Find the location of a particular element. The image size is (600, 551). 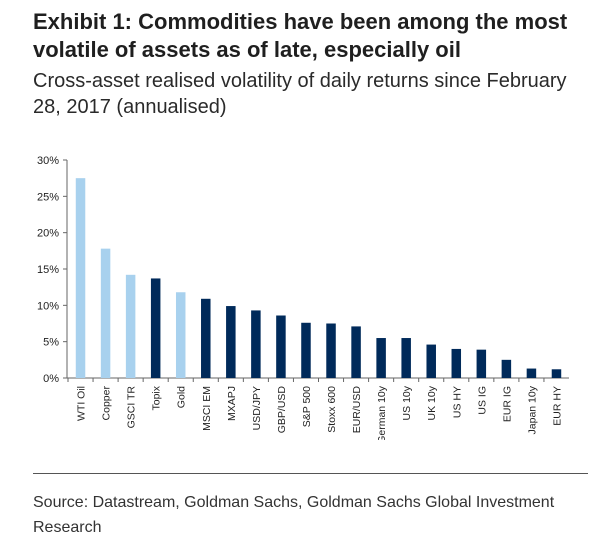

x-tick-label: UK 10y is located at coordinates (432, 402).